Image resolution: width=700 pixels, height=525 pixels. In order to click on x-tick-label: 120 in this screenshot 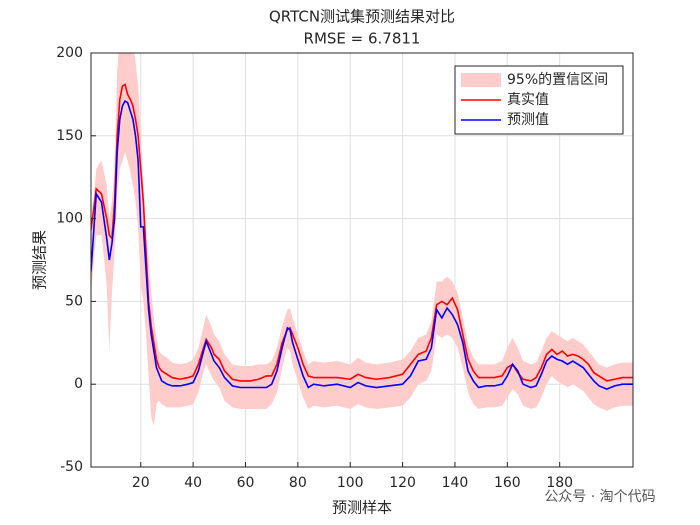, I will do `click(402, 483)`.